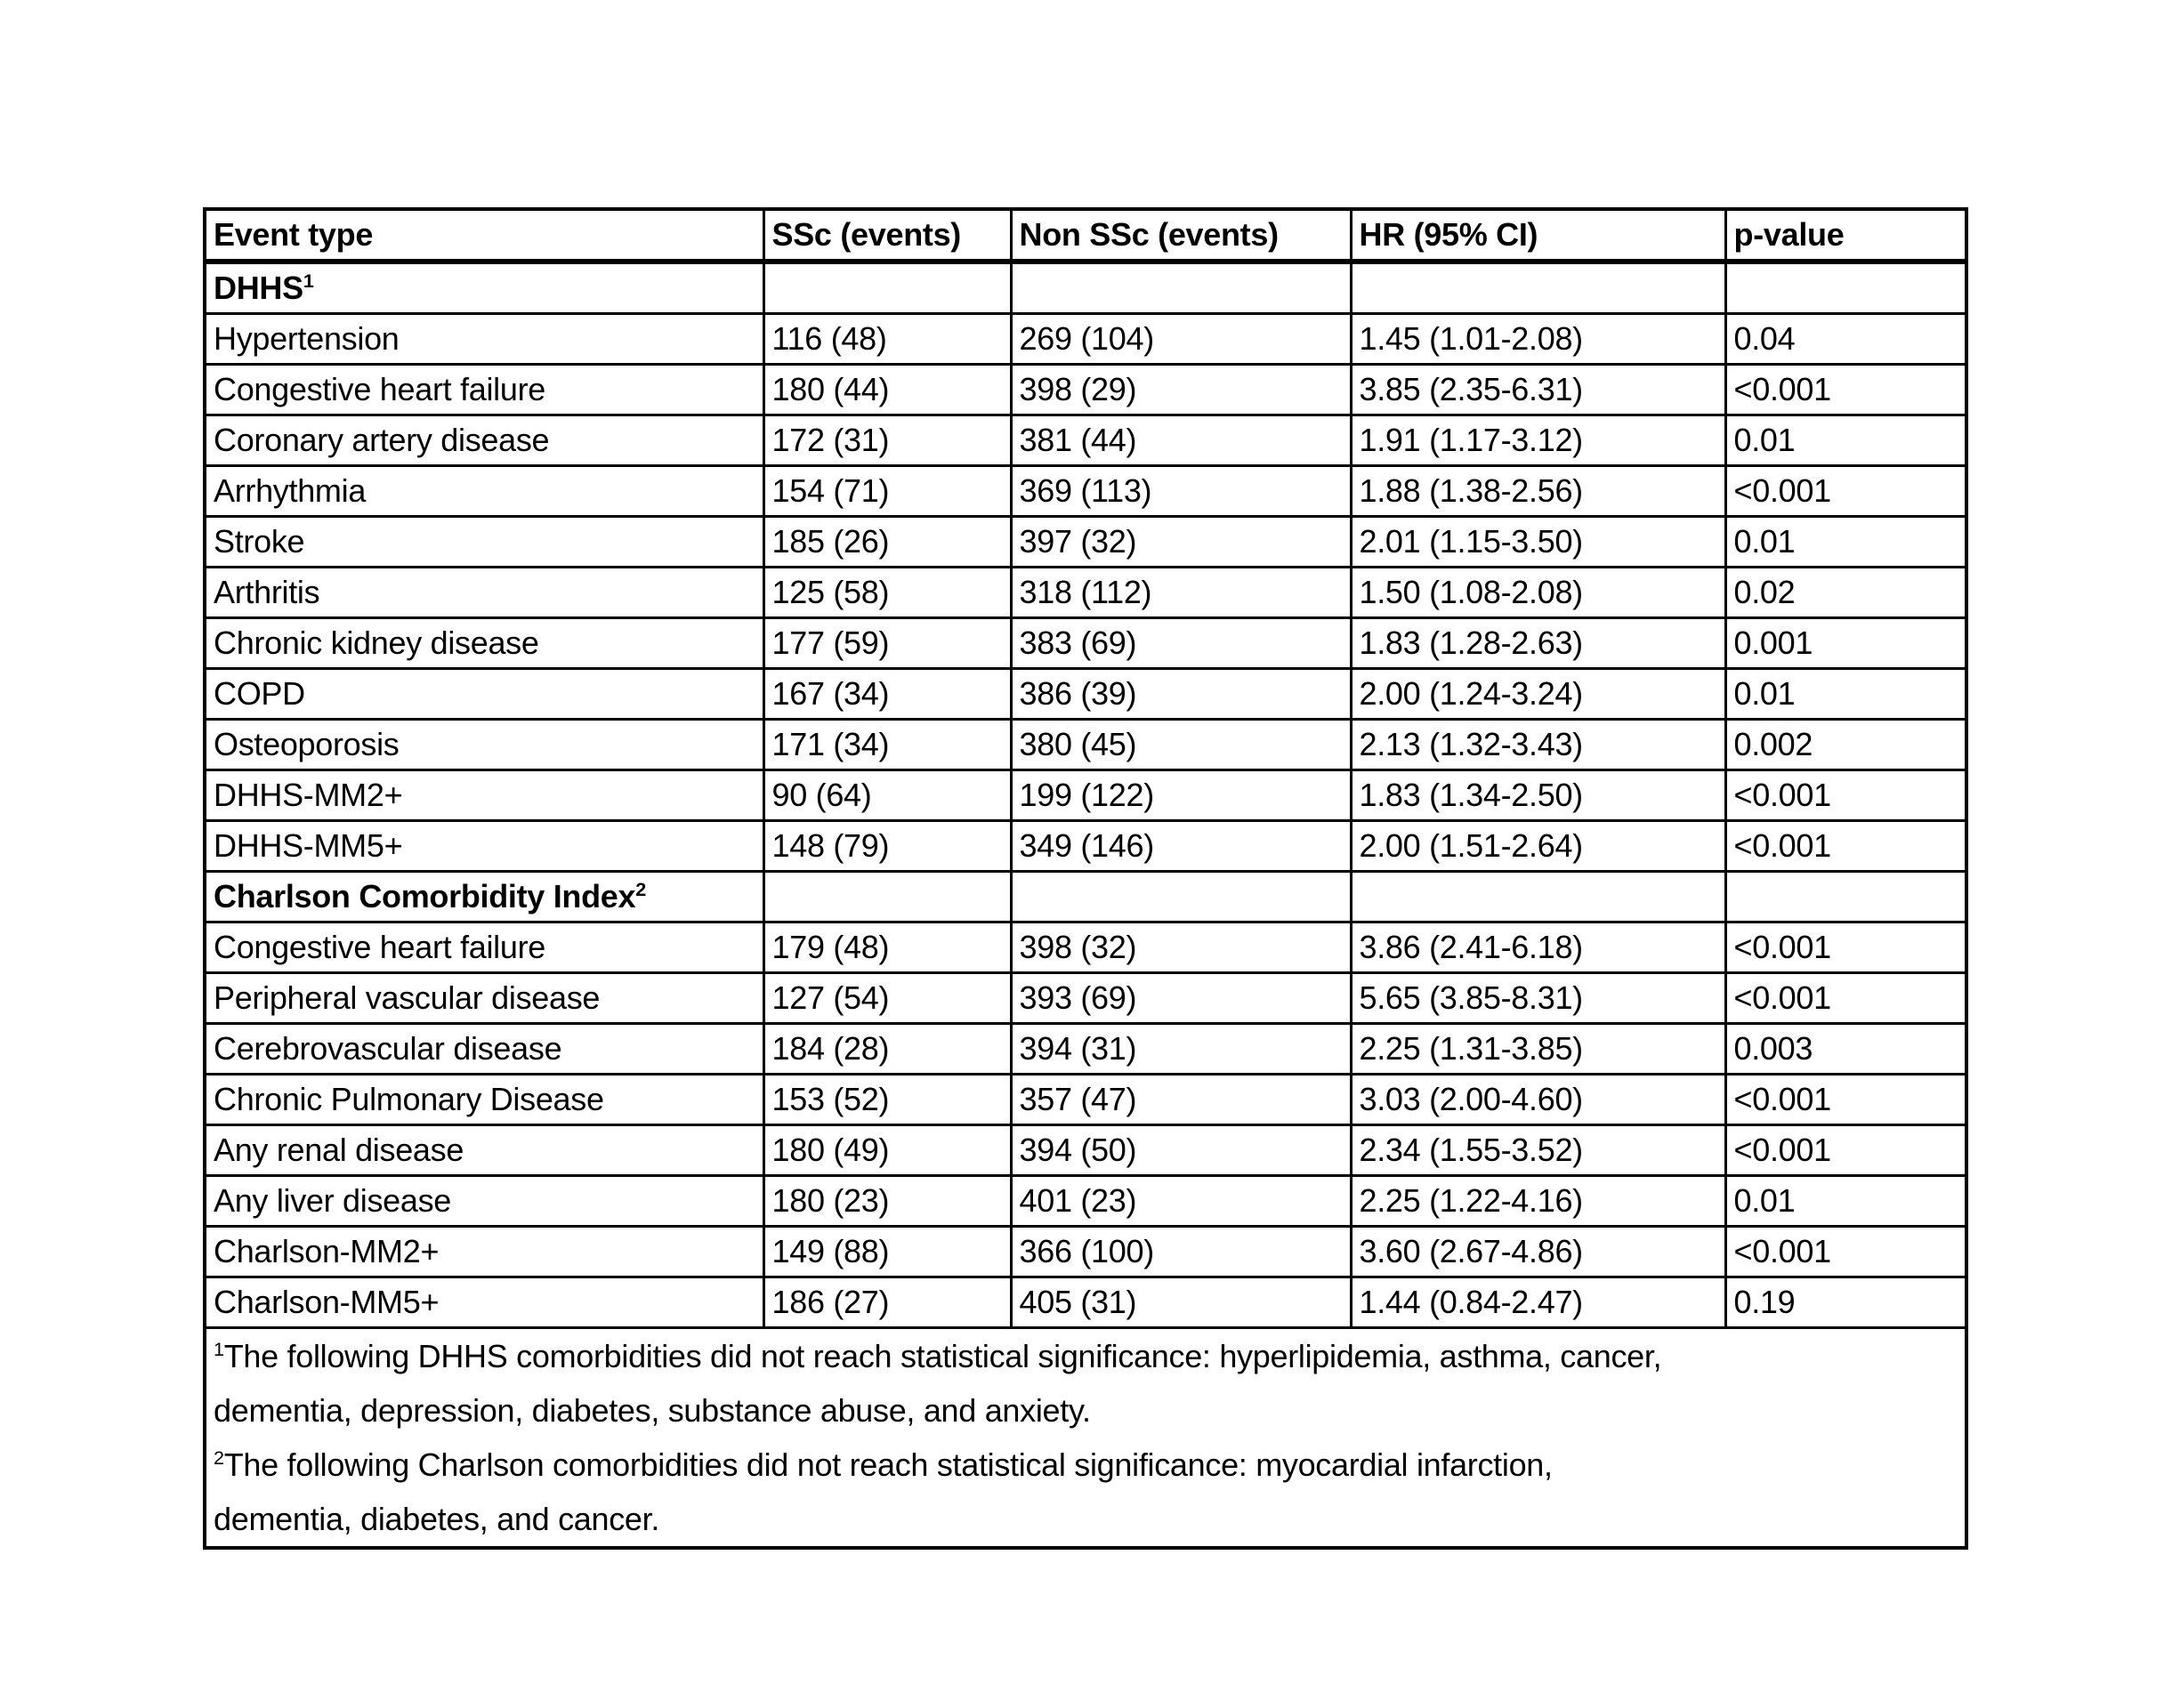 The height and width of the screenshot is (1708, 2164). I want to click on cell-non-ssc-events: 349 (146), so click(1180, 846).